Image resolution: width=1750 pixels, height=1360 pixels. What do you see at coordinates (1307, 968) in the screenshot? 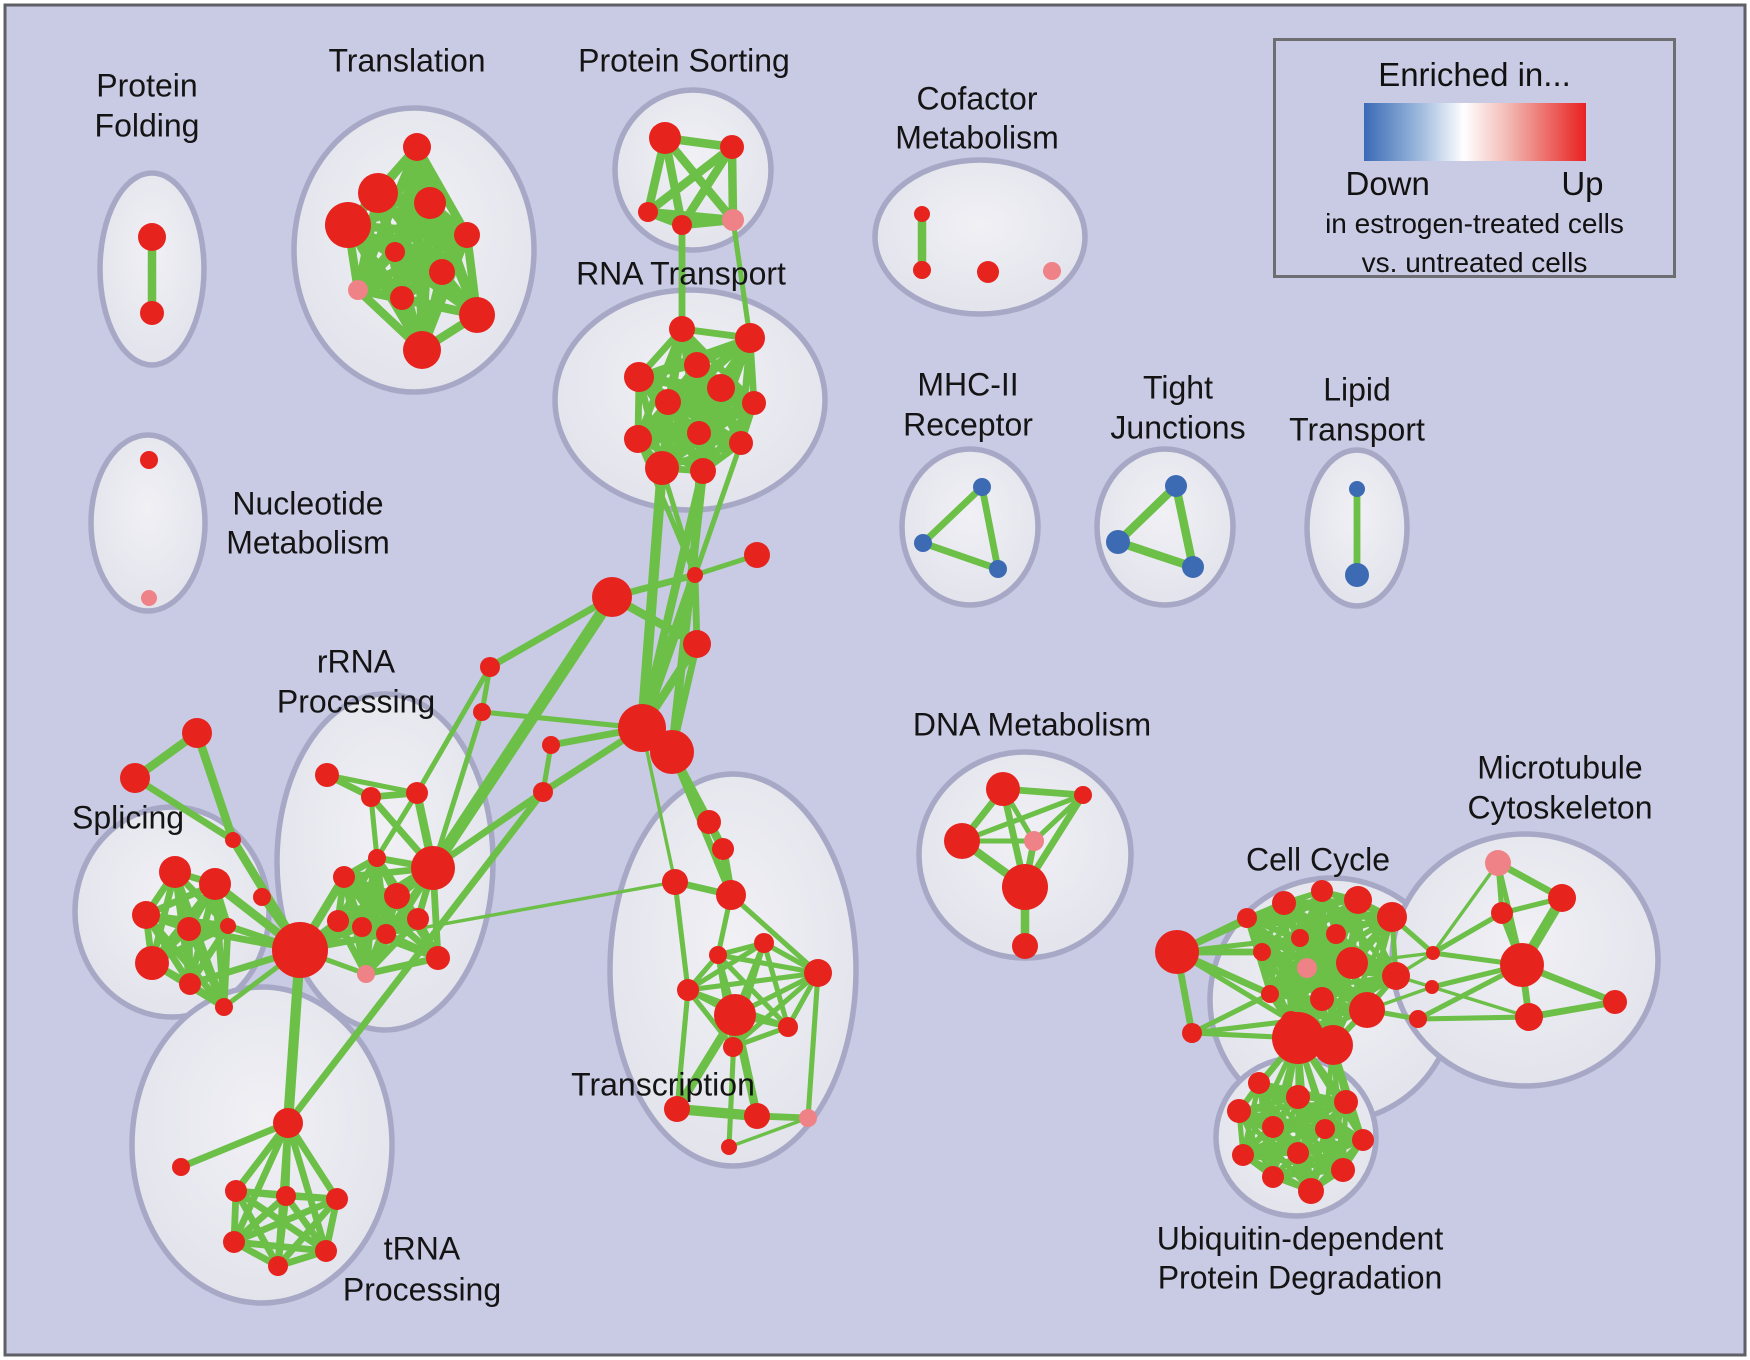
I see `node-cc8` at bounding box center [1307, 968].